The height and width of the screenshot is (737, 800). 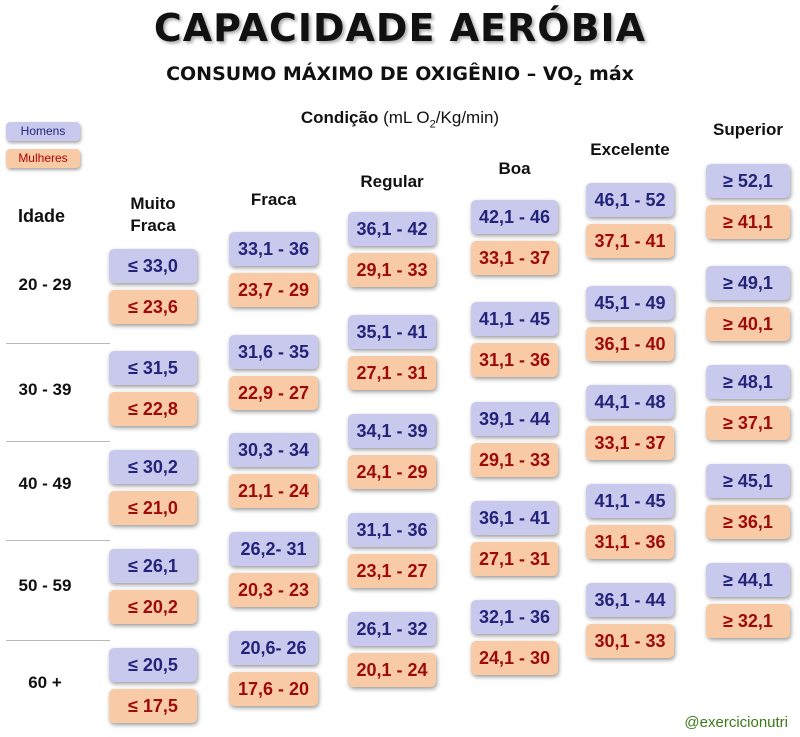 What do you see at coordinates (748, 181) in the screenshot?
I see `men-range-cell: ≥ 52,1` at bounding box center [748, 181].